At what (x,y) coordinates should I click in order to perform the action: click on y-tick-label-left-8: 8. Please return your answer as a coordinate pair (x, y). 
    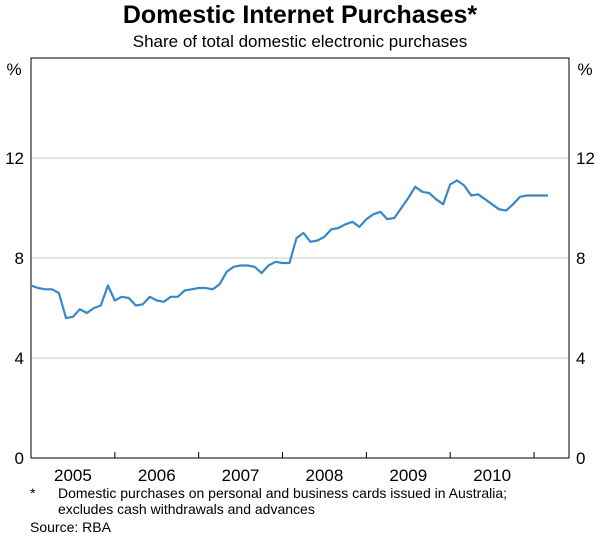
    Looking at the image, I should click on (19, 258).